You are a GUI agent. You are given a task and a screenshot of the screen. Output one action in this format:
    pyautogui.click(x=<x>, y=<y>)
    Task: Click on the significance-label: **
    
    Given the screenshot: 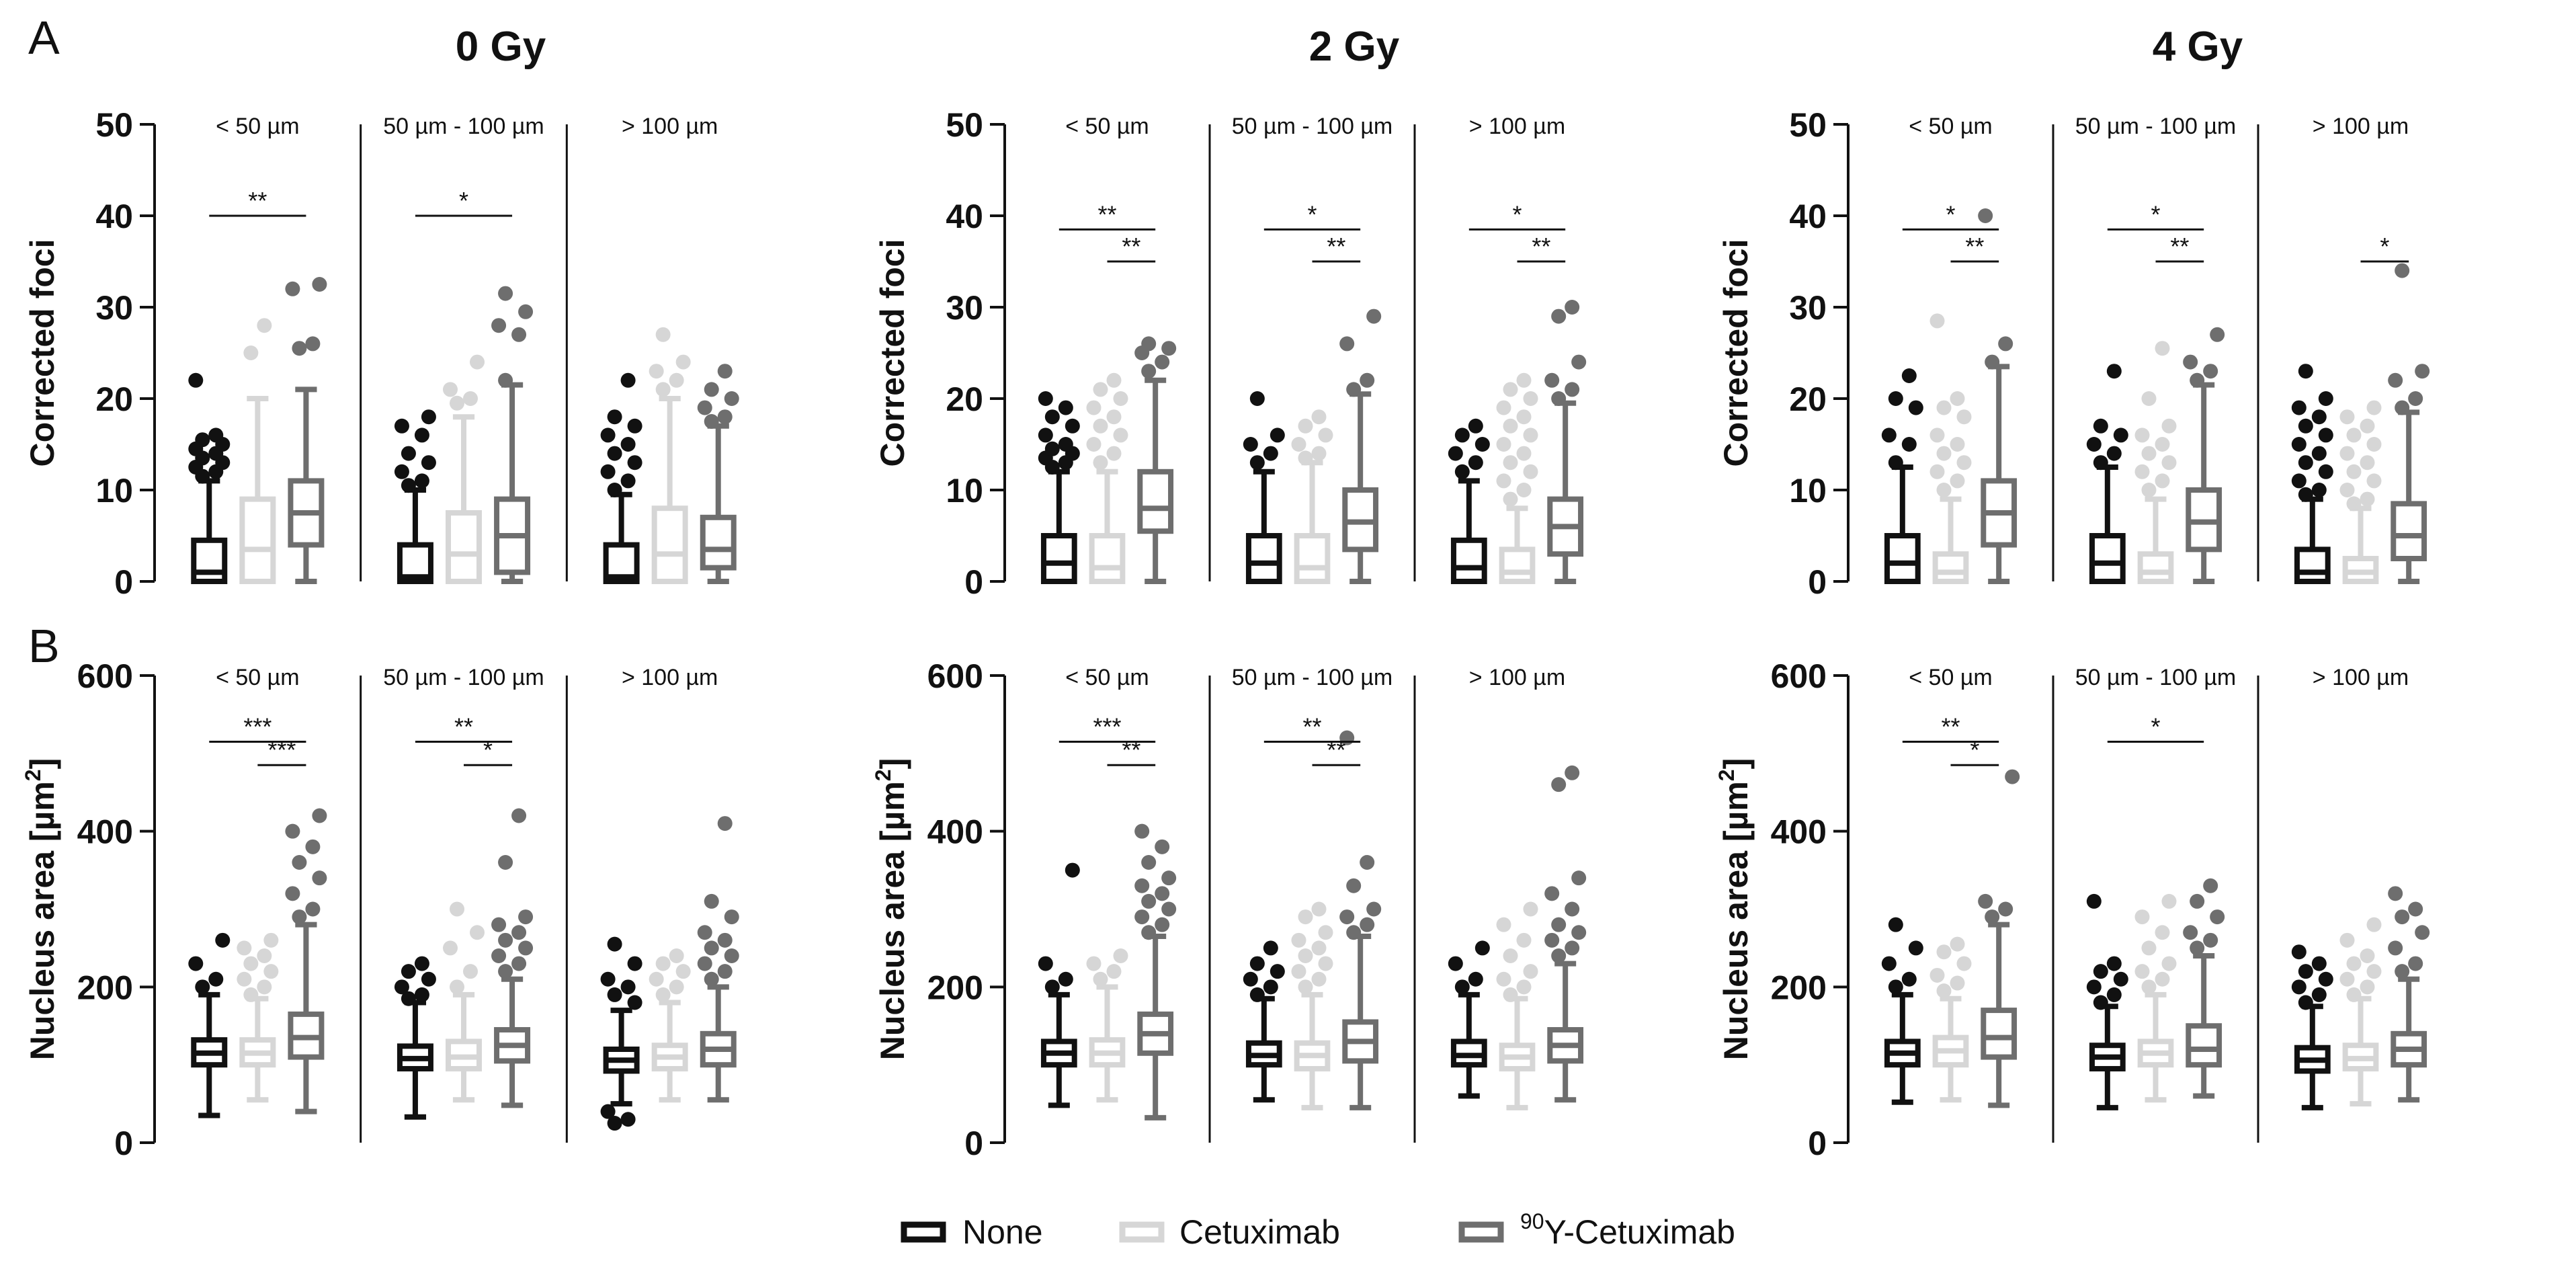 What is the action you would take?
    pyautogui.click(x=1950, y=726)
    